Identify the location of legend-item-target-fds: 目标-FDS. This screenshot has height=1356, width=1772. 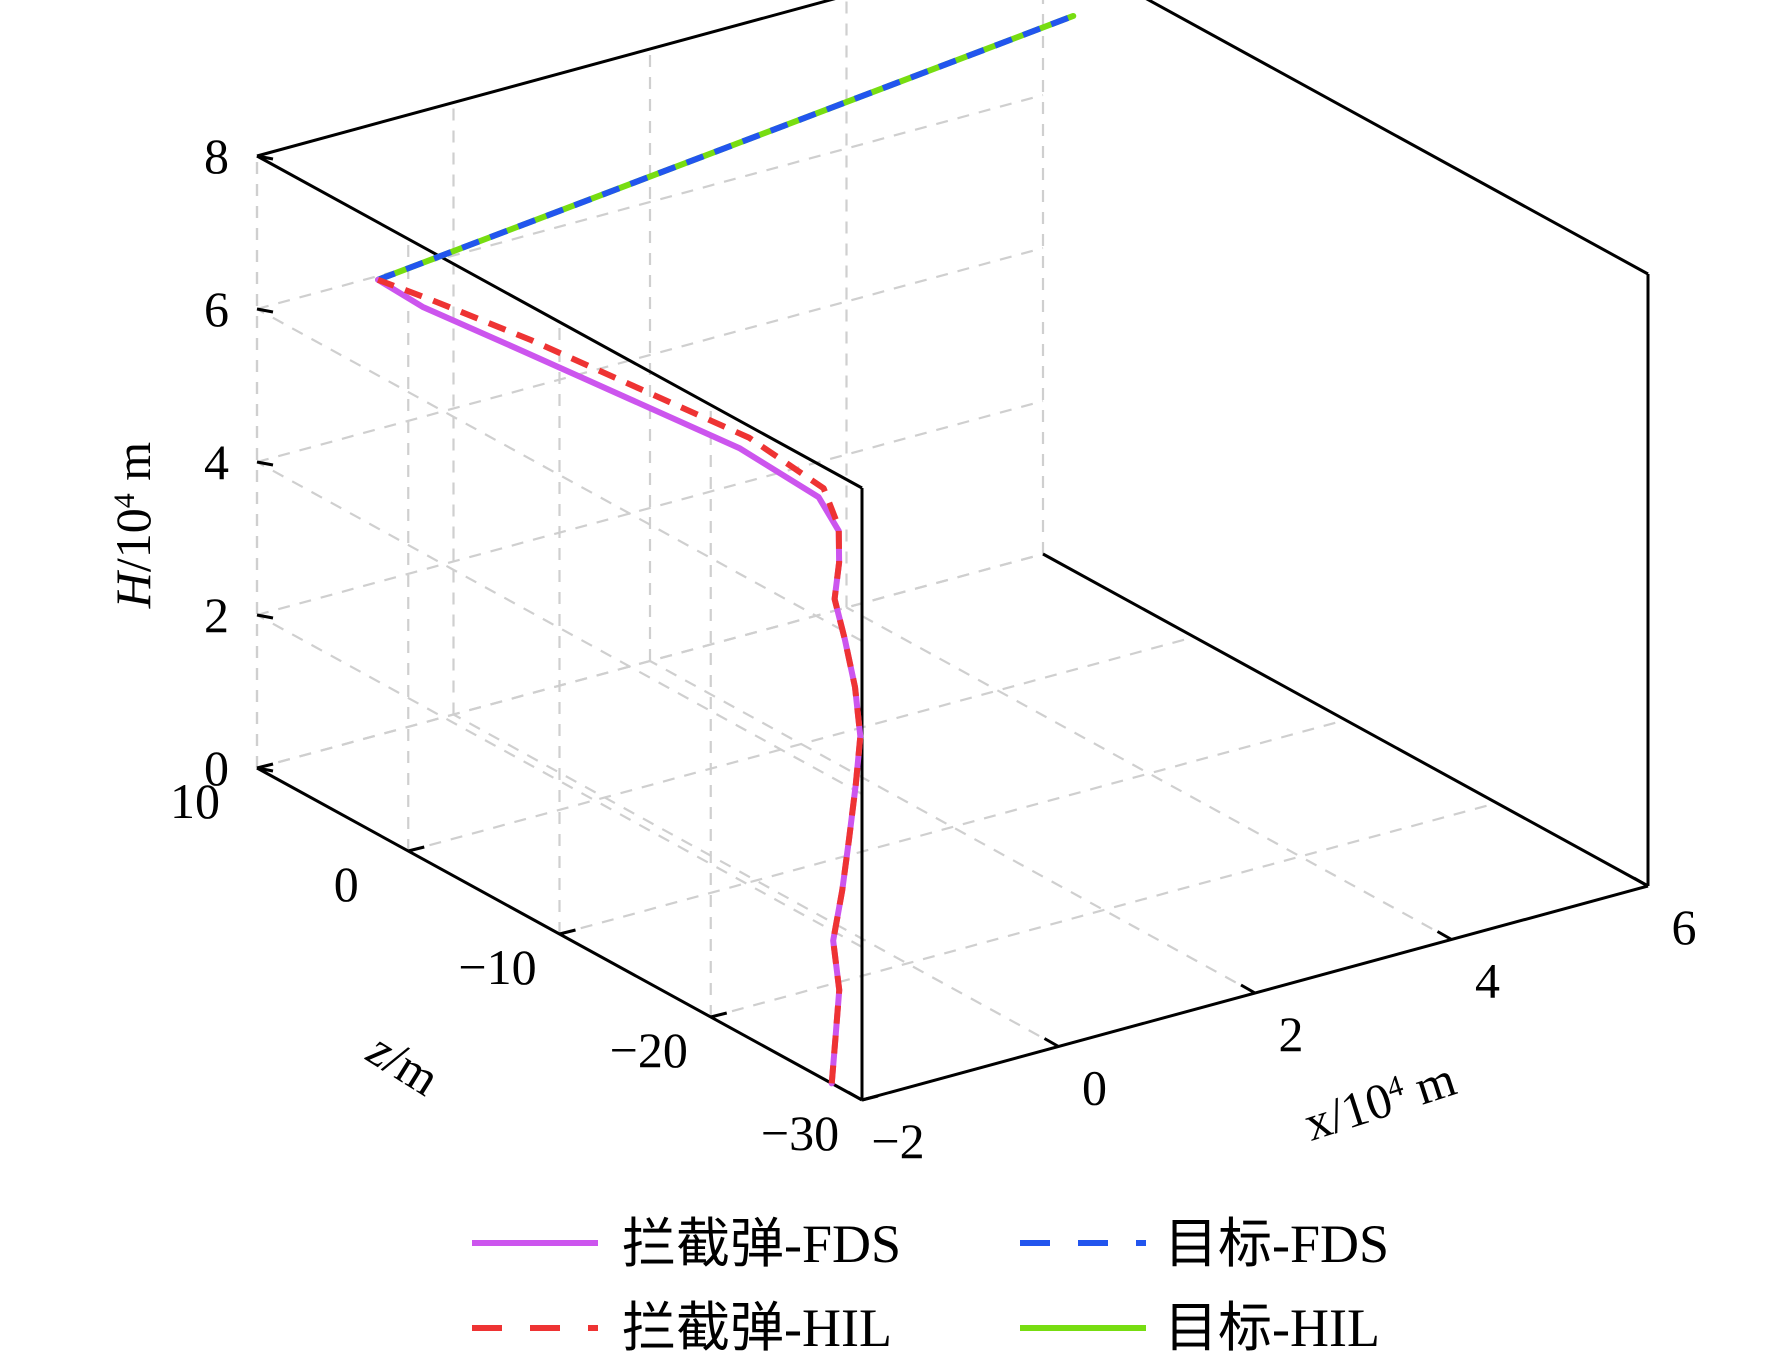
(1204, 1244).